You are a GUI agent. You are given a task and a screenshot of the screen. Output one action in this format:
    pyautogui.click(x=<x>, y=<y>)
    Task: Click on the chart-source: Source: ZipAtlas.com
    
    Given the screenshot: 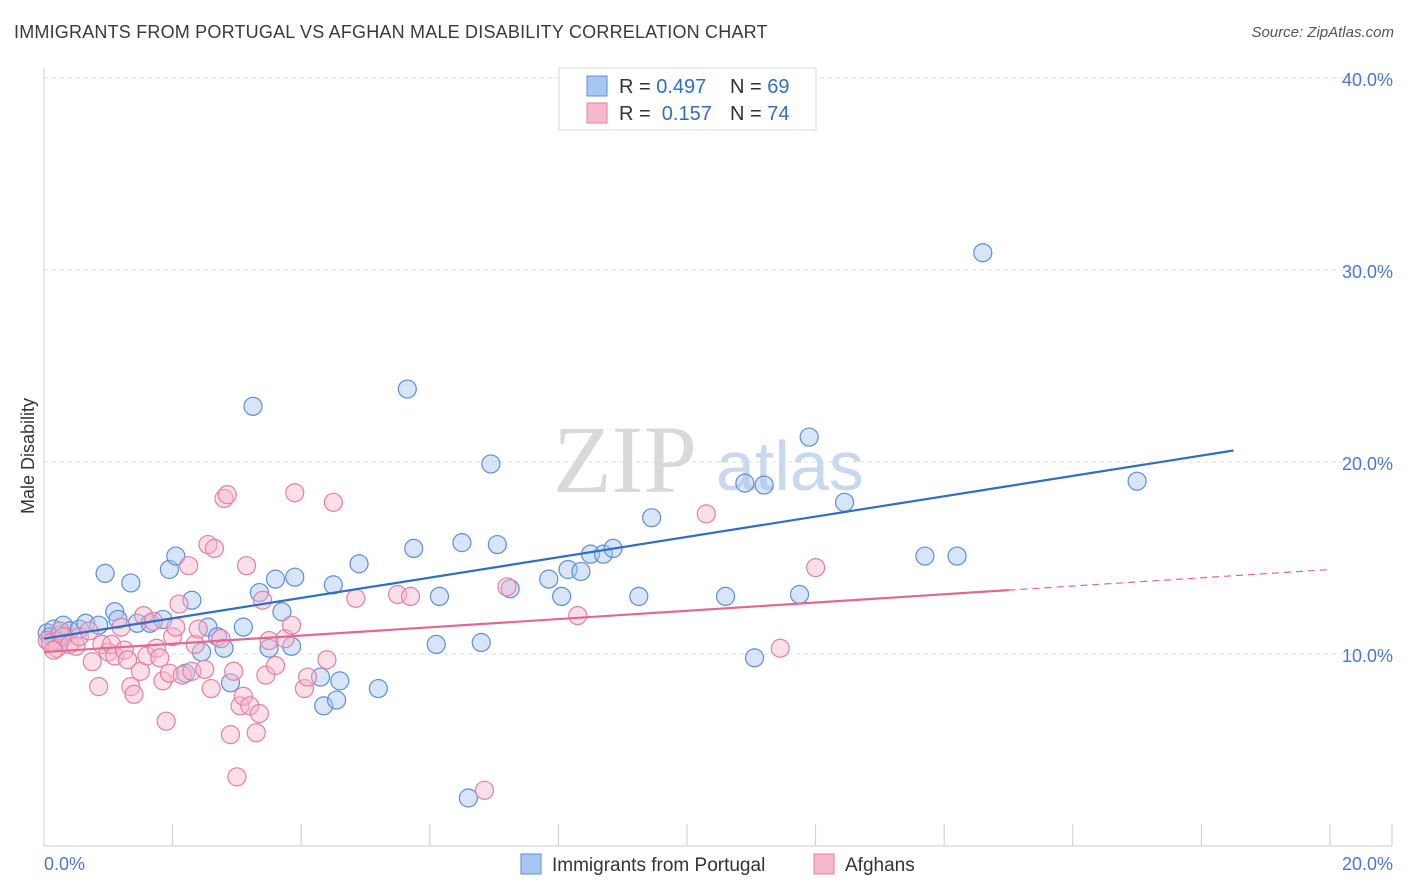 What is the action you would take?
    pyautogui.click(x=1322, y=32)
    